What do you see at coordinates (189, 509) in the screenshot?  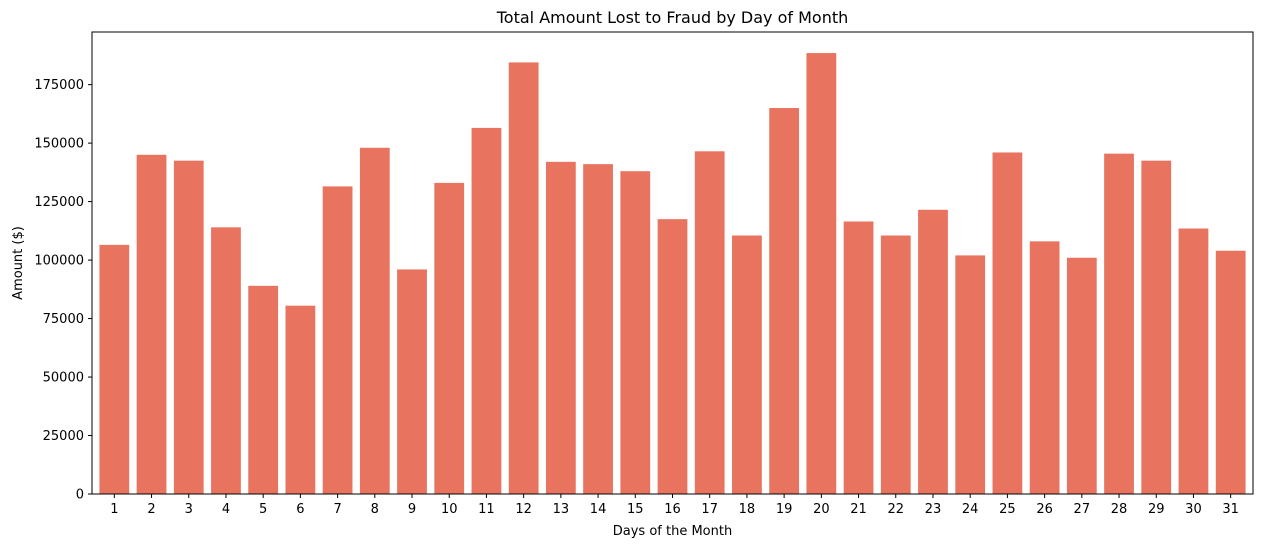 I see `x-tick-label: 3` at bounding box center [189, 509].